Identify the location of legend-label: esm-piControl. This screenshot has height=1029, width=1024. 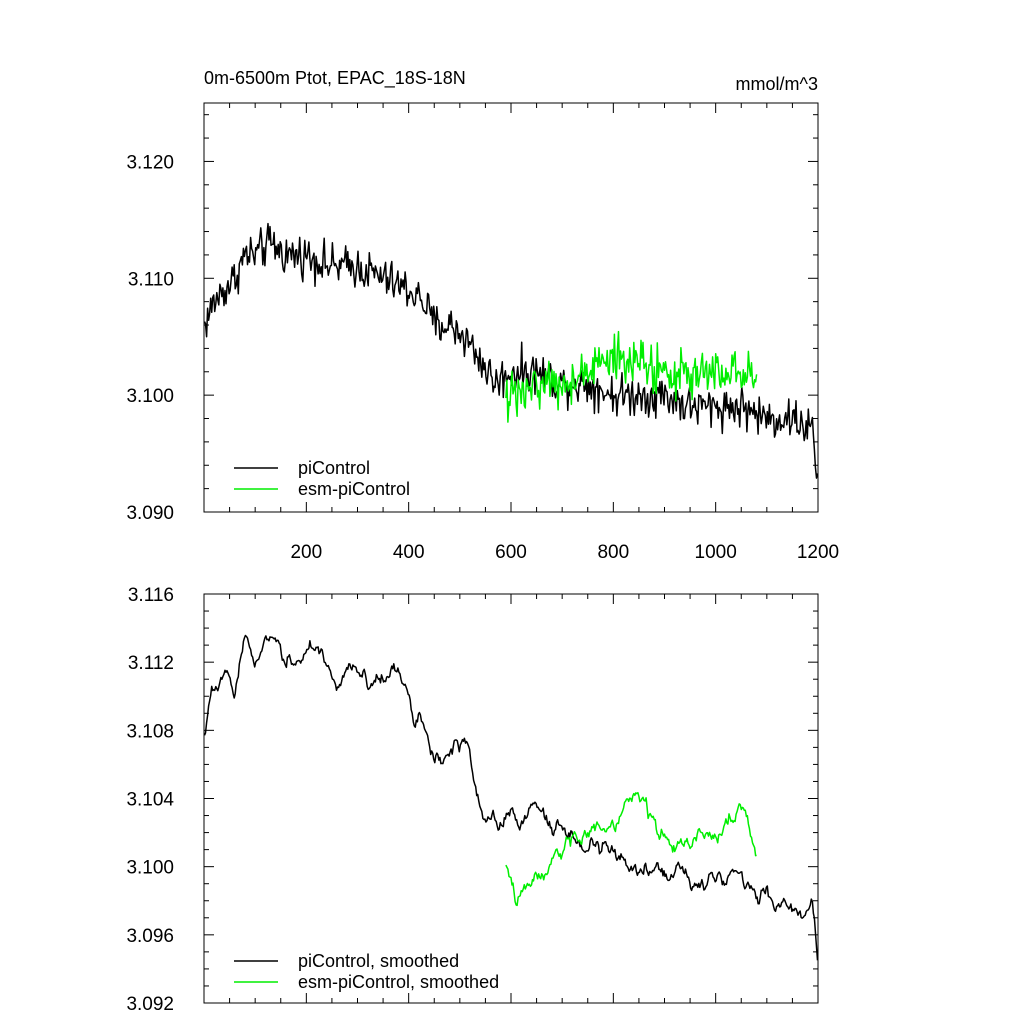
(354, 489).